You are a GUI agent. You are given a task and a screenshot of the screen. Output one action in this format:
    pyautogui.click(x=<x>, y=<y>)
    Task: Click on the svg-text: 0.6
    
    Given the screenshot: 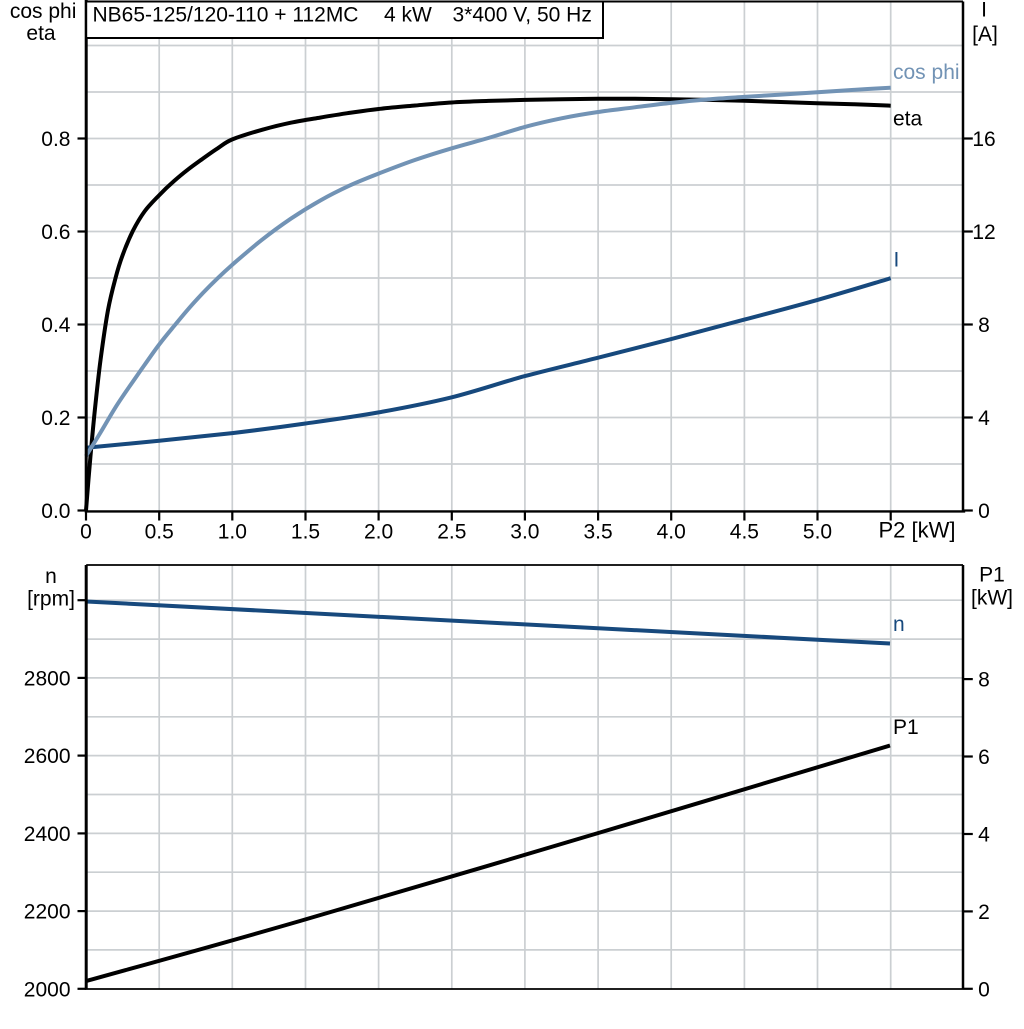 What is the action you would take?
    pyautogui.click(x=55, y=232)
    